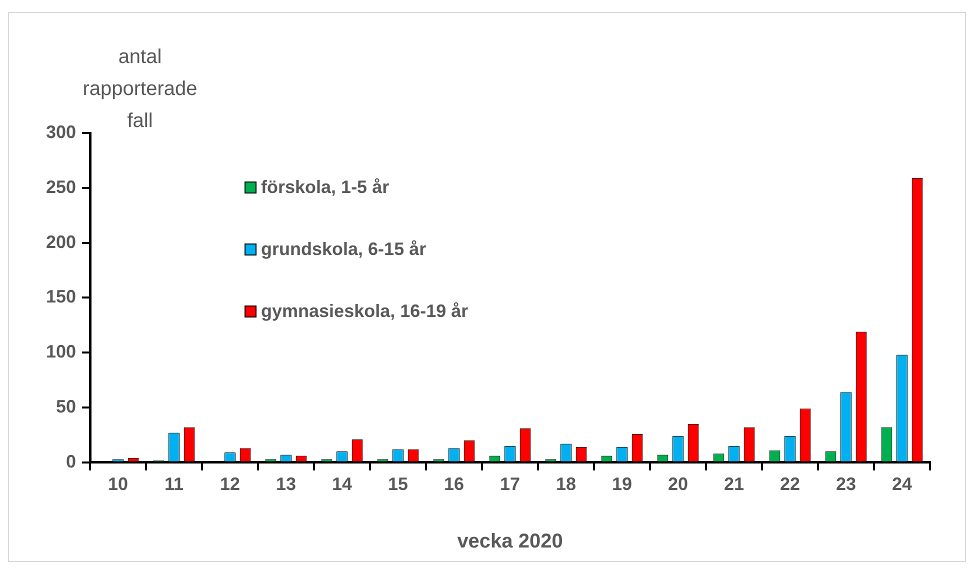 The width and height of the screenshot is (978, 570). I want to click on x-tick-label: 22, so click(790, 484).